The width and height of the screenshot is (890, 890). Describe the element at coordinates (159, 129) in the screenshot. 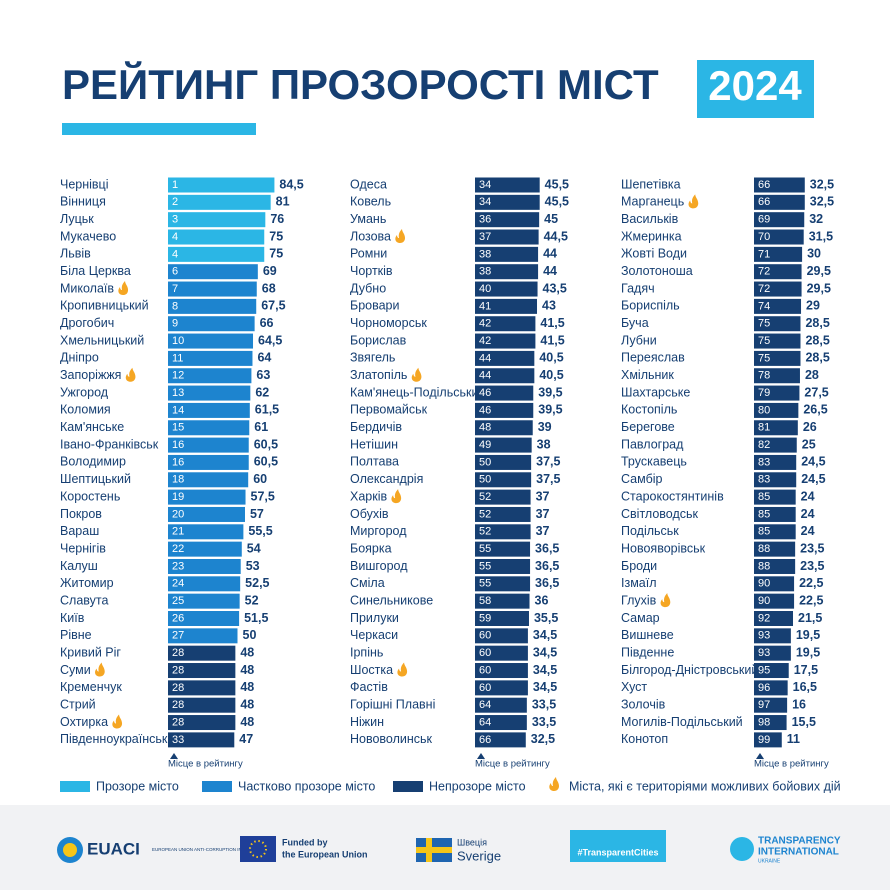

I see `title-underline` at that location.